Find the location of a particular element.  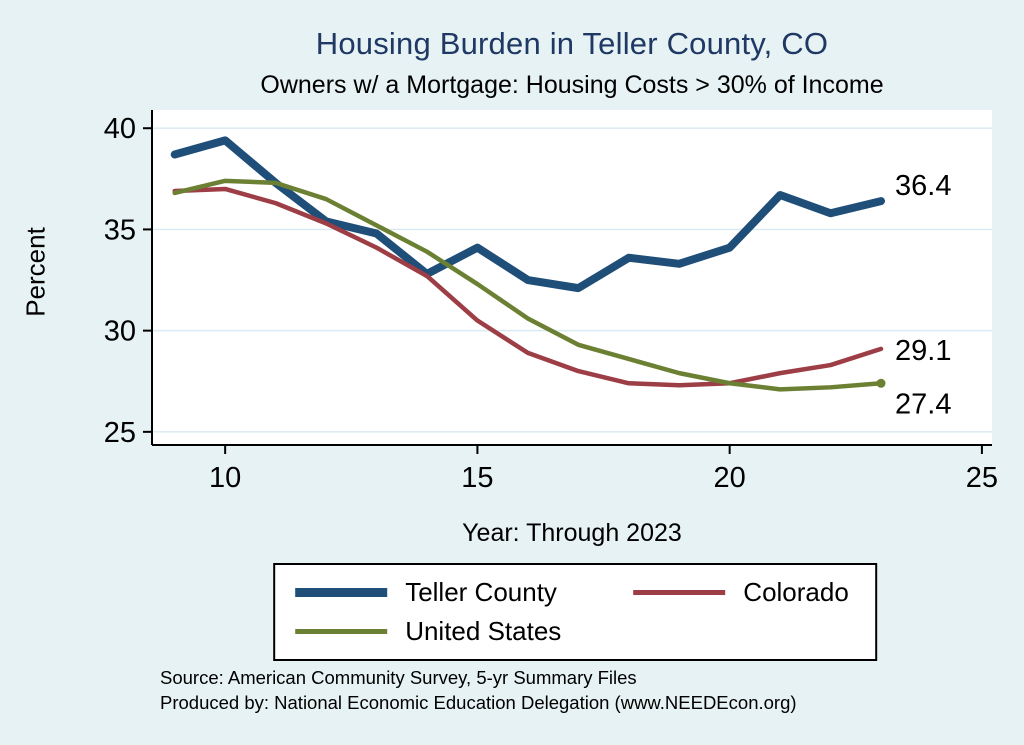

legend-item-teller-county: Teller County is located at coordinates (428, 592).